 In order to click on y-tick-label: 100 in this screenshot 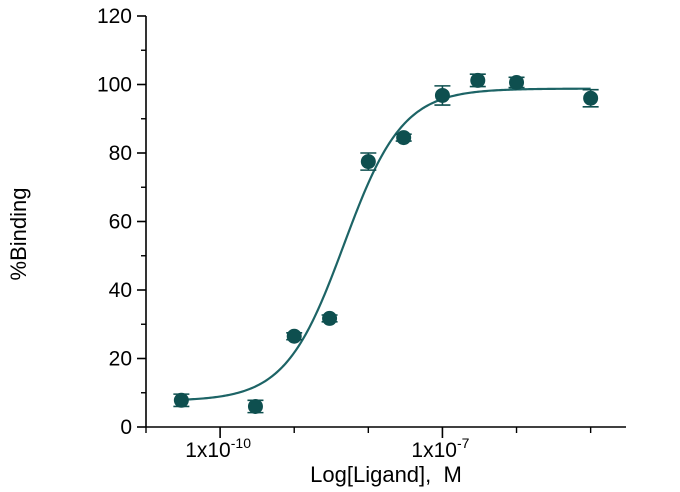, I will do `click(114, 85)`.